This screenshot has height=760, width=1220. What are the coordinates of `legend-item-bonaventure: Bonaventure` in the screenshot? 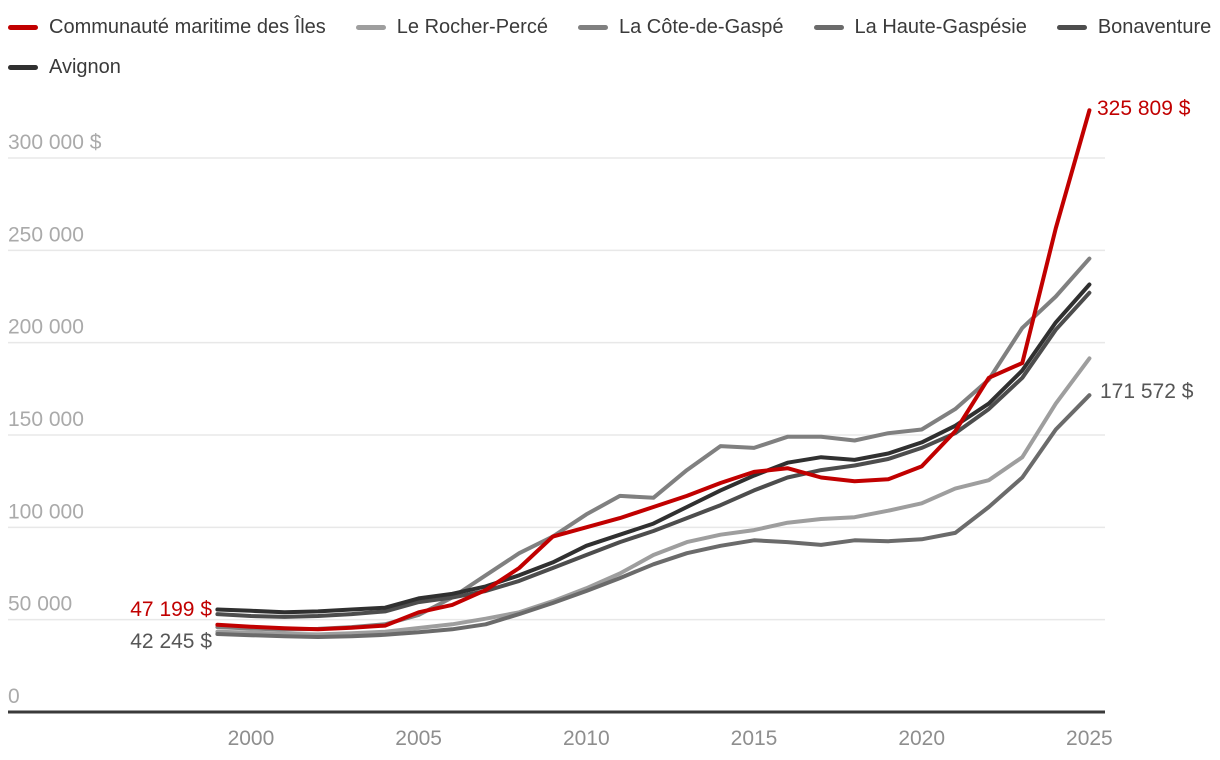 It's located at (1134, 27).